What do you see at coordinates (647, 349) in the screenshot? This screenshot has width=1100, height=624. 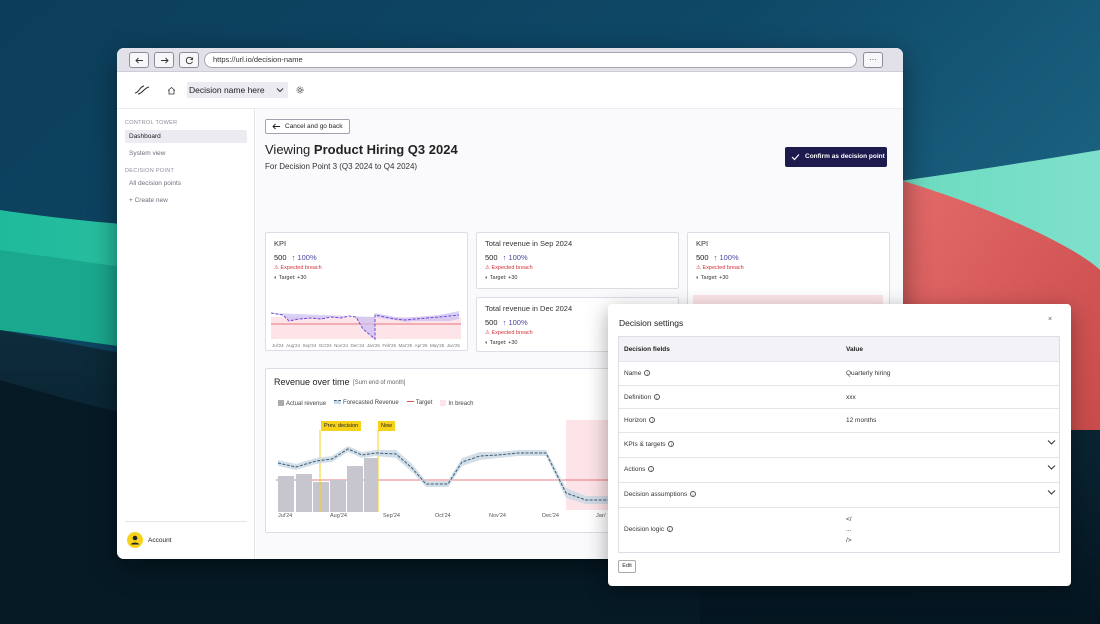 I see `col-fields-header: Decision fields` at bounding box center [647, 349].